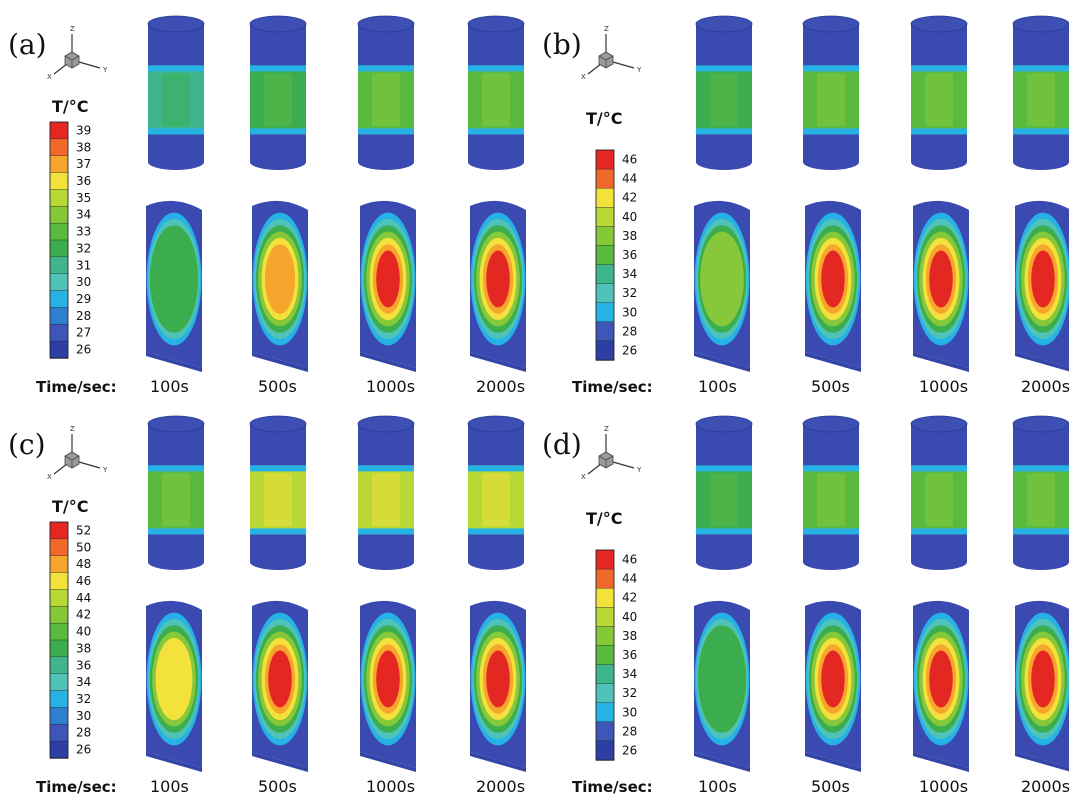  I want to click on colorbar-tick-label: 44, so click(83, 598).